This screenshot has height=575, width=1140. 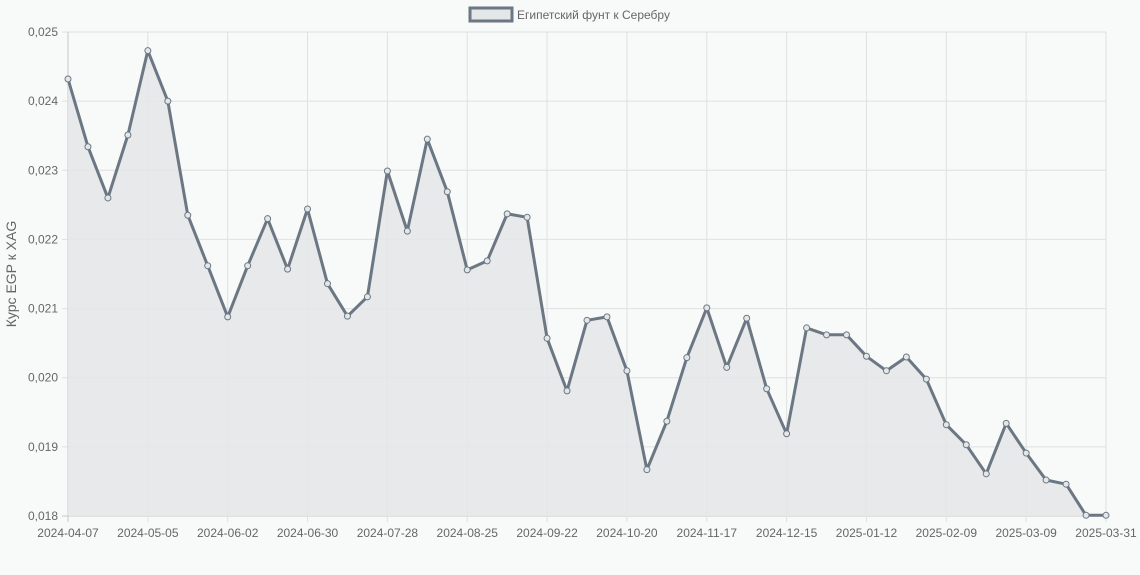 I want to click on legend: Египетский фунт к Серебру, so click(x=569, y=14).